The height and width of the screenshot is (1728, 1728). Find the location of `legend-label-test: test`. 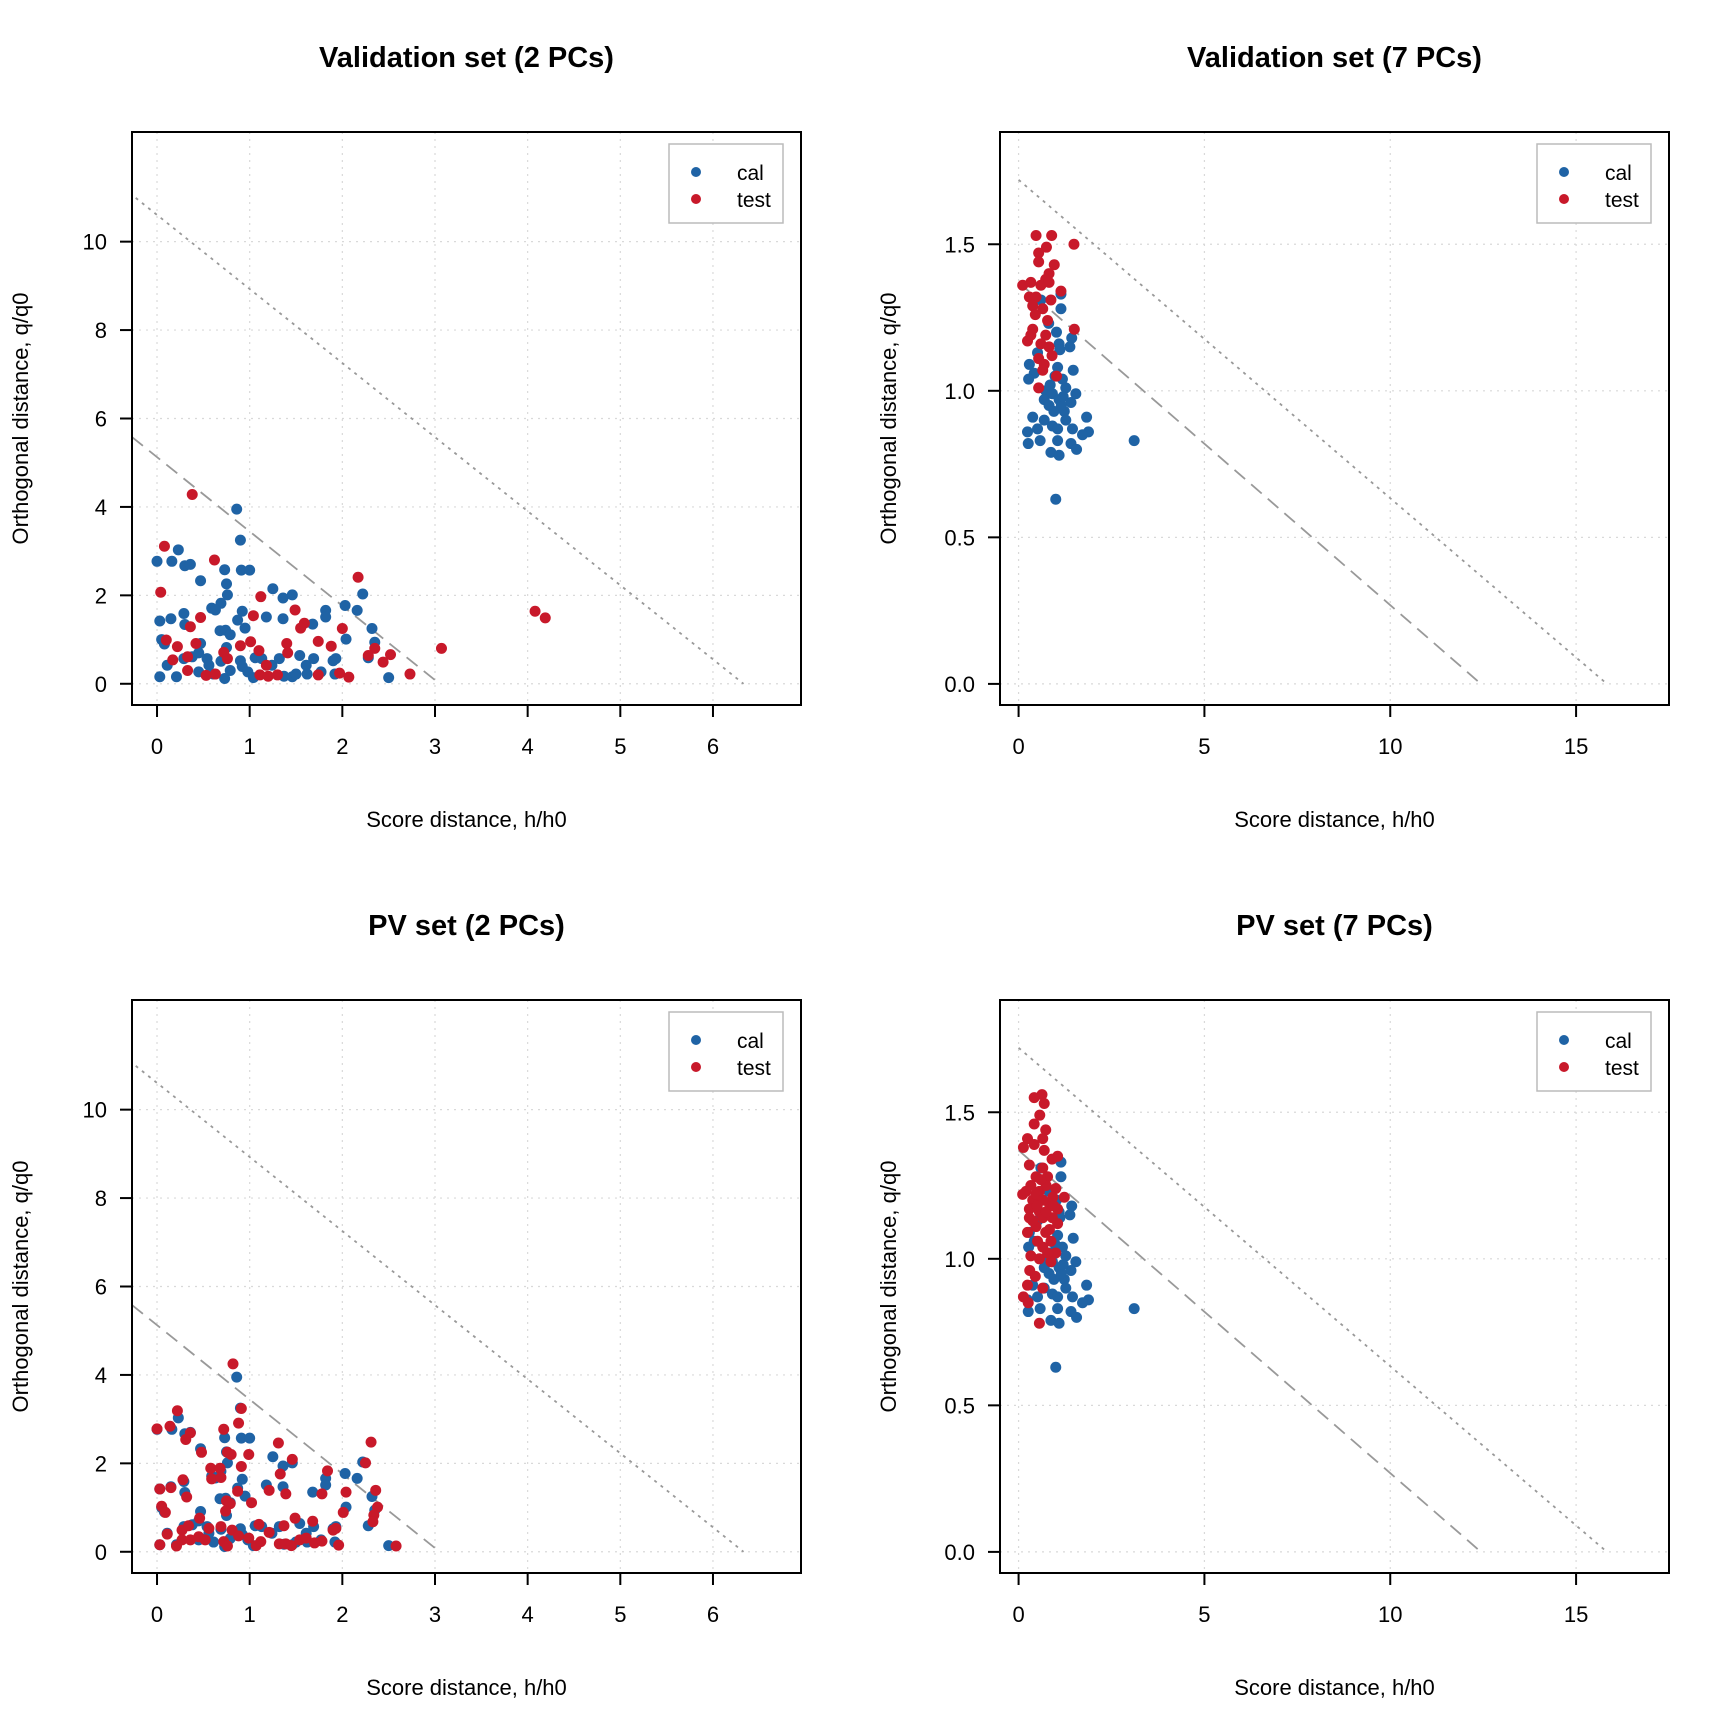

legend-label-test: test is located at coordinates (754, 1068).